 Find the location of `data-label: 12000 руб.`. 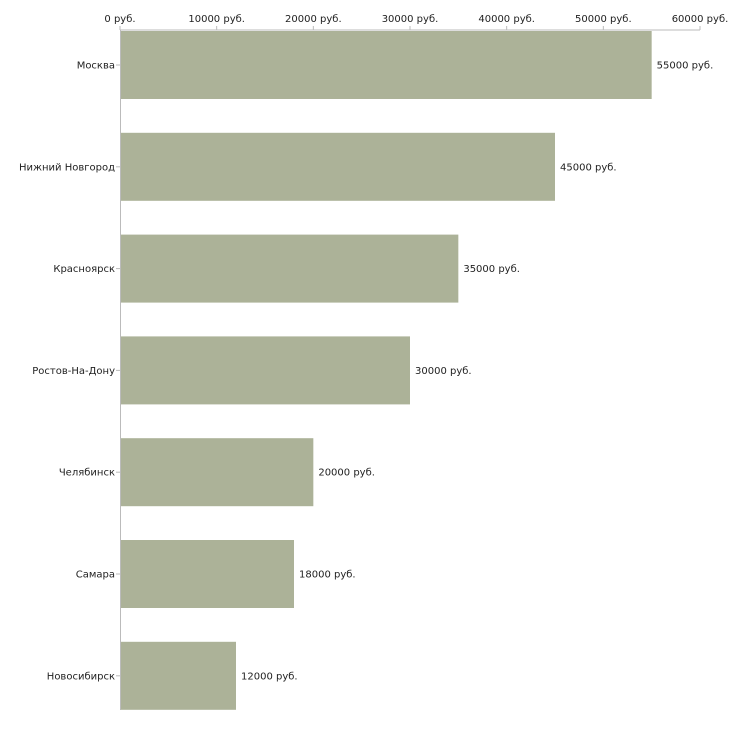

data-label: 12000 руб. is located at coordinates (269, 676).